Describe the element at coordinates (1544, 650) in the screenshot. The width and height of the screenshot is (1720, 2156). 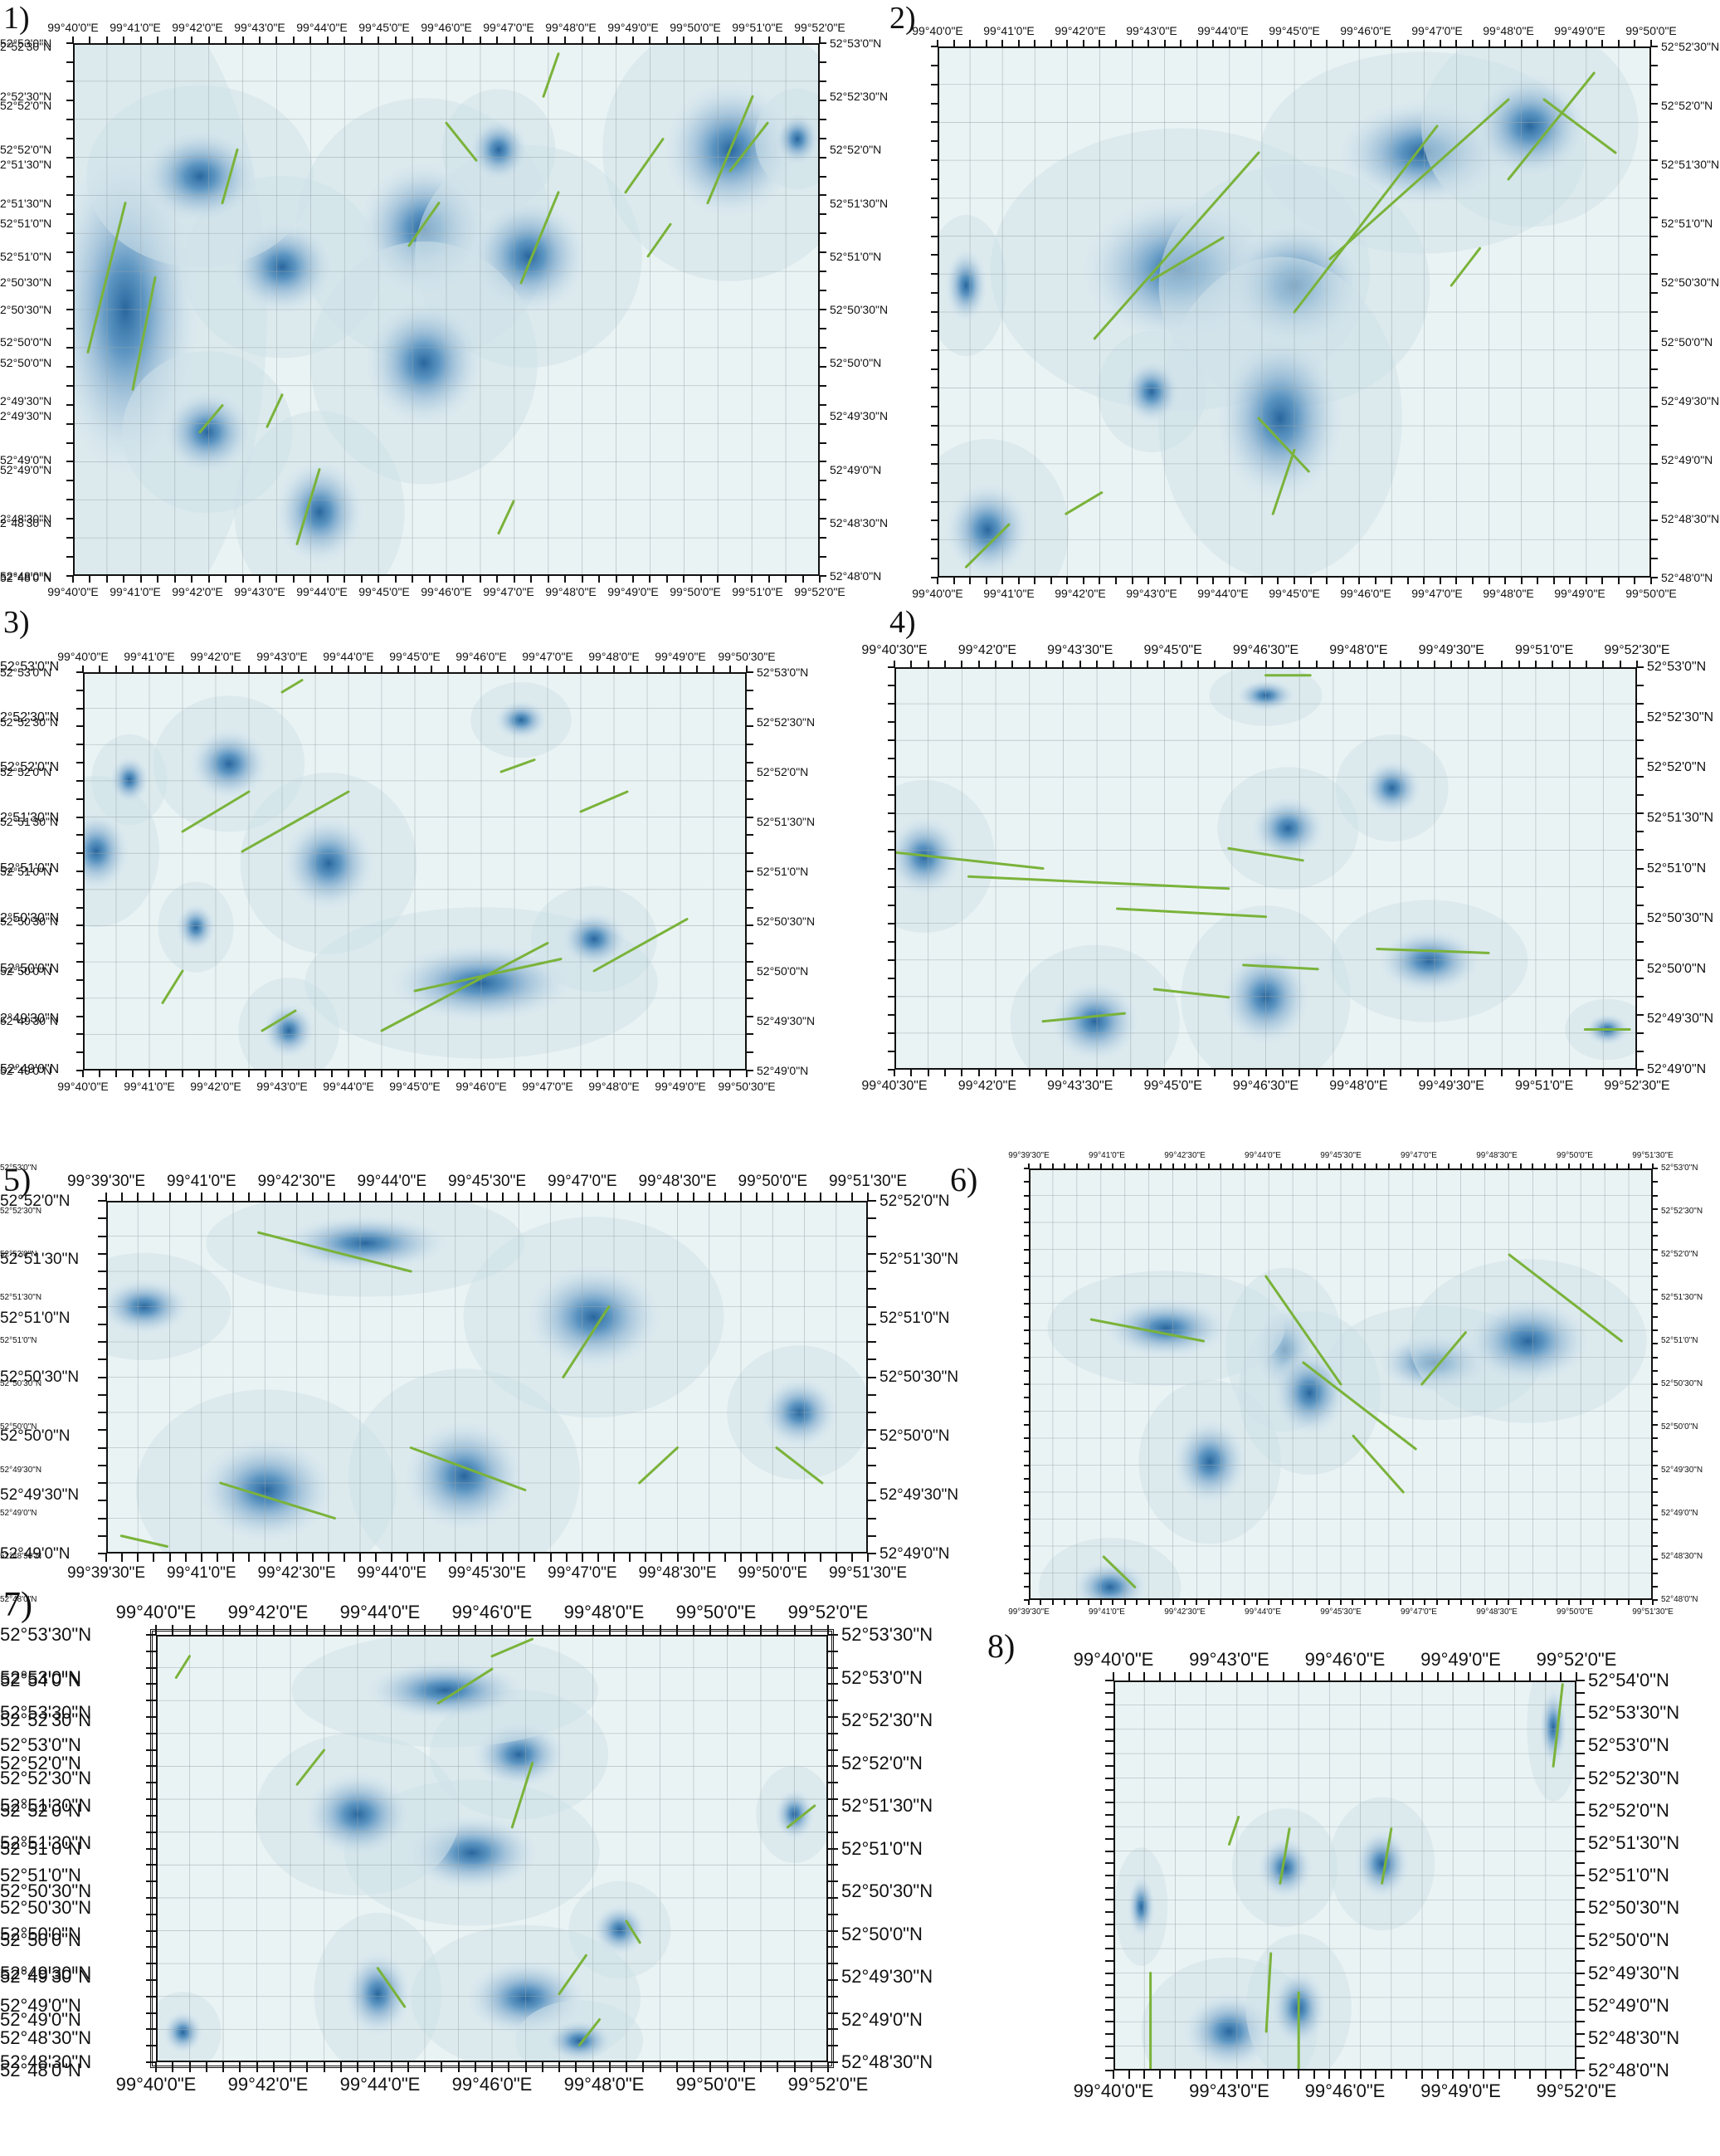
I see `longitude-label: 99°51'0"E` at that location.